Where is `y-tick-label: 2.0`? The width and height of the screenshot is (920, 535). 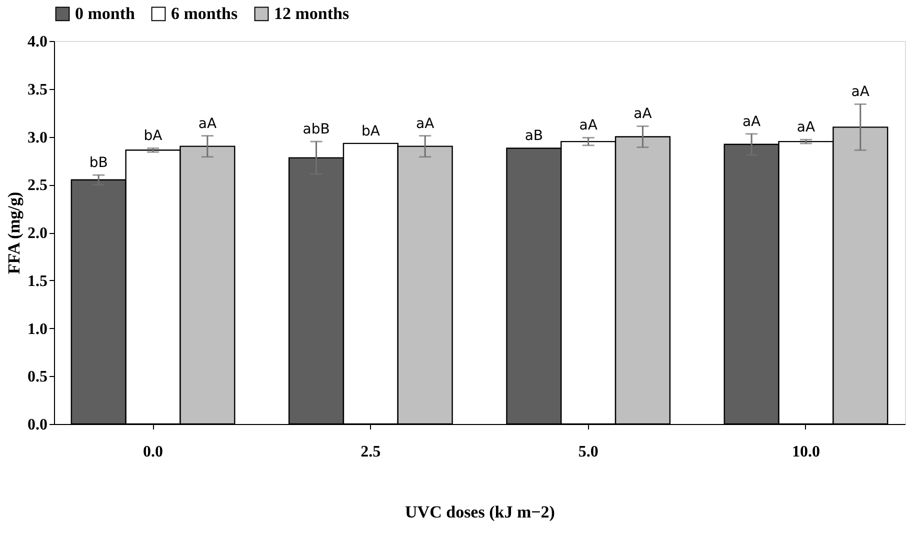
y-tick-label: 2.0 is located at coordinates (38, 233).